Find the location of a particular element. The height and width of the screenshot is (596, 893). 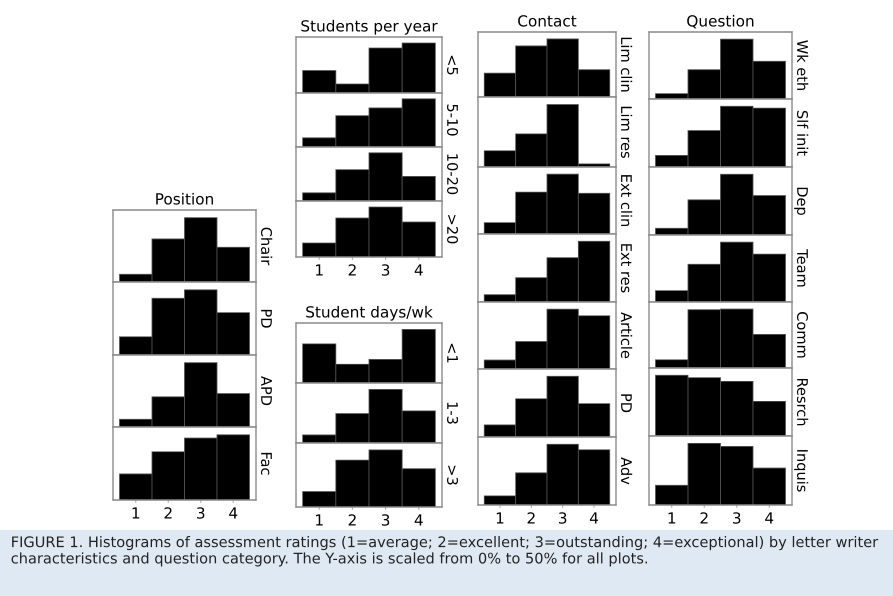

y2-axis-title: Slf init is located at coordinates (802, 133).